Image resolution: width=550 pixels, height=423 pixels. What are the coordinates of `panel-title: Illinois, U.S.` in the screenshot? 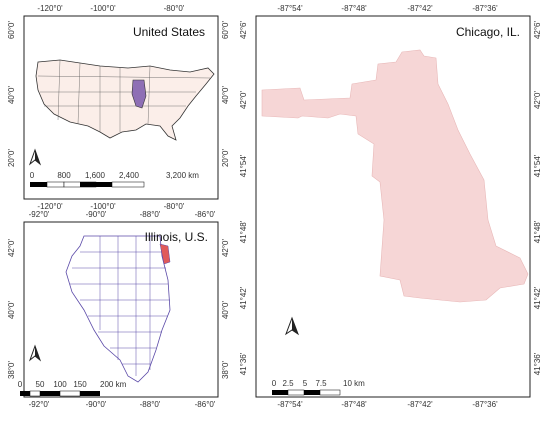 It's located at (176, 237).